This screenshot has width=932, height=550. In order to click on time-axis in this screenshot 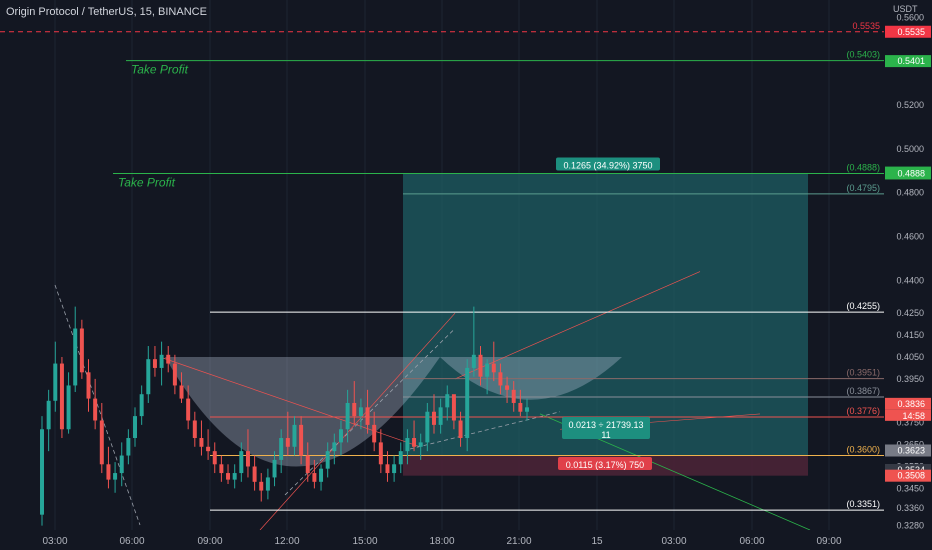, I will do `click(466, 540)`.